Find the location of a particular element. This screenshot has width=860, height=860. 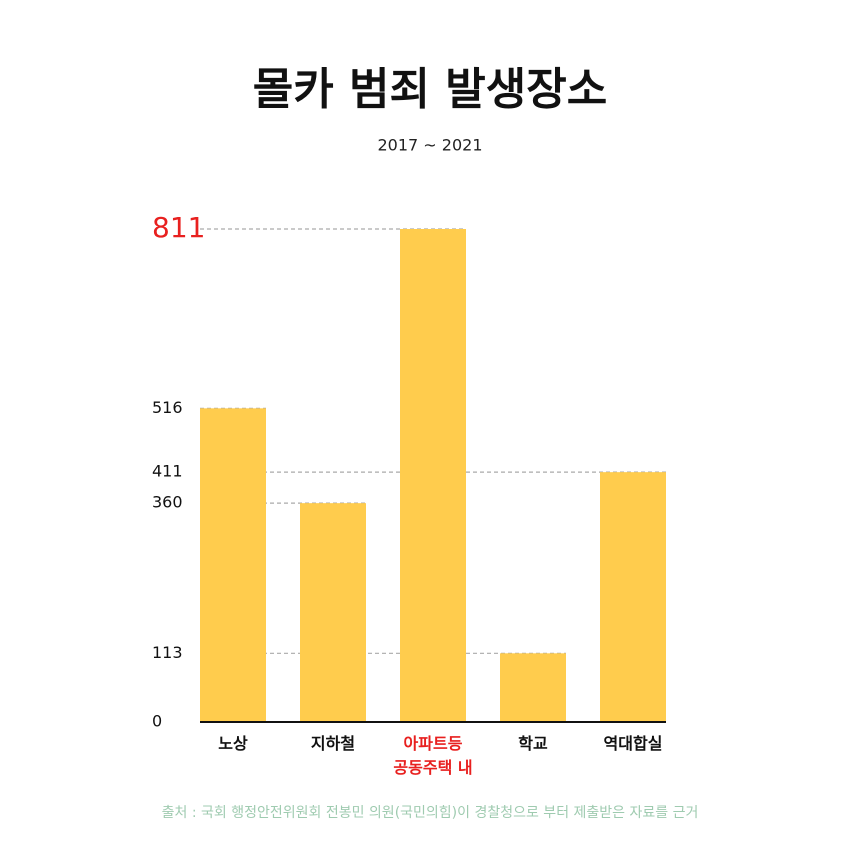

y-tick-label: 411 is located at coordinates (167, 471).